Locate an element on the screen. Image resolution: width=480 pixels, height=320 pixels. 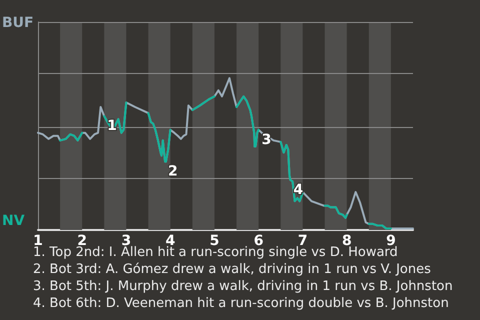
x-tick-label: 7 is located at coordinates (303, 241).